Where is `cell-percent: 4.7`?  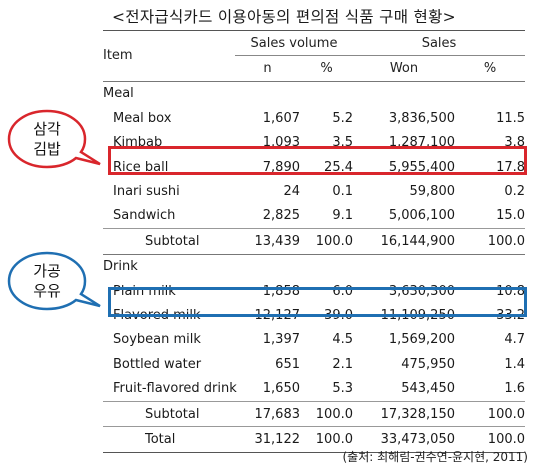
cell-percent: 4.7 is located at coordinates (515, 340).